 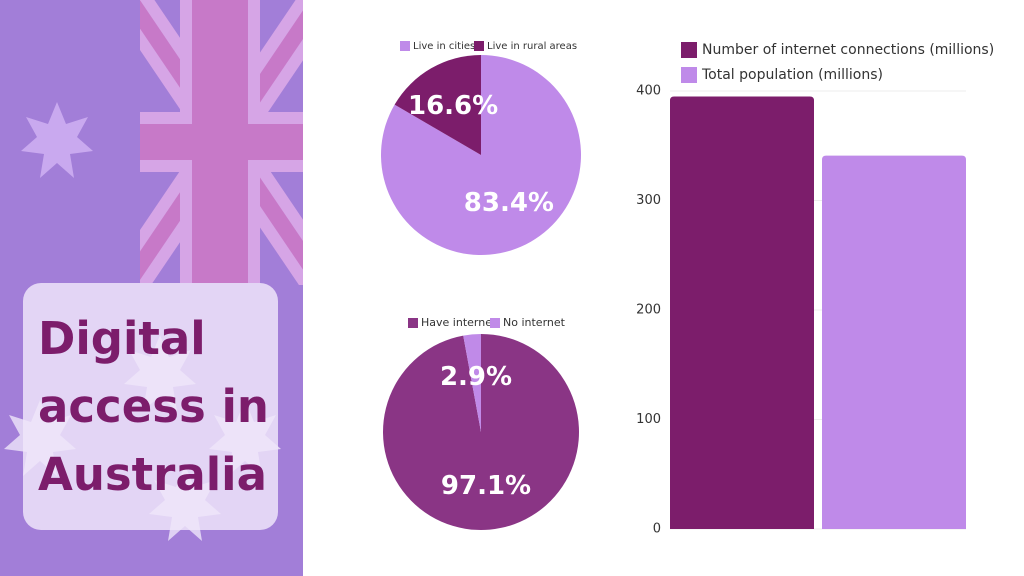 What do you see at coordinates (534, 322) in the screenshot?
I see `legend-label: No internet` at bounding box center [534, 322].